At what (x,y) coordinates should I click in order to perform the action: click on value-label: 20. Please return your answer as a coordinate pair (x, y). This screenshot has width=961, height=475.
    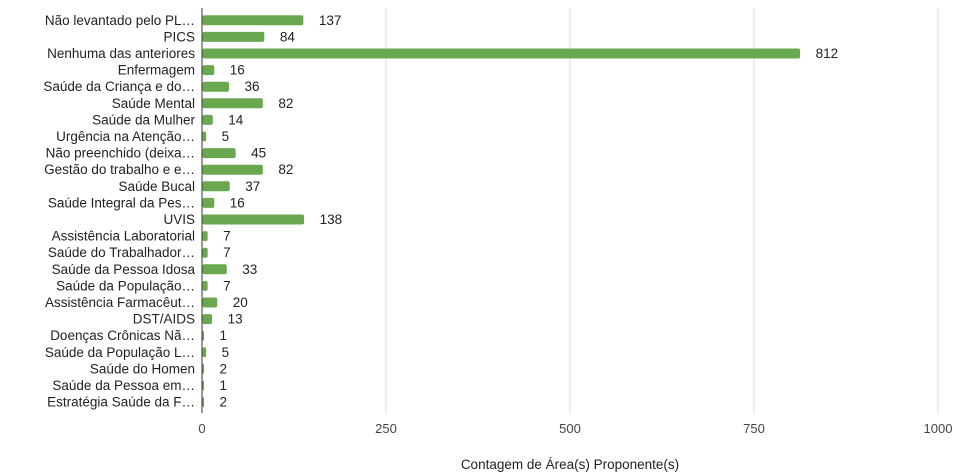
    Looking at the image, I should click on (240, 302).